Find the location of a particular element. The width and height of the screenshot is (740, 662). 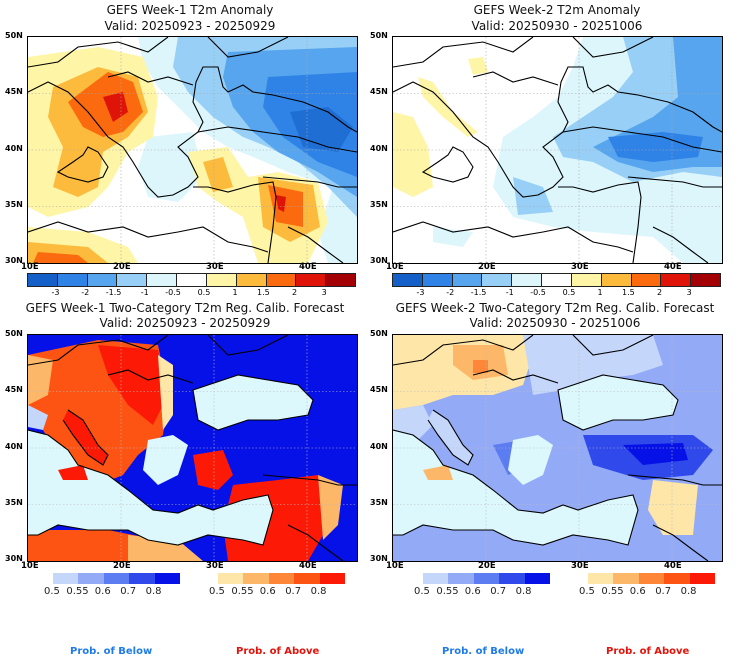

panel-1-title: GEFS Week-1 T2m Anomaly is located at coordinates (190, 10).